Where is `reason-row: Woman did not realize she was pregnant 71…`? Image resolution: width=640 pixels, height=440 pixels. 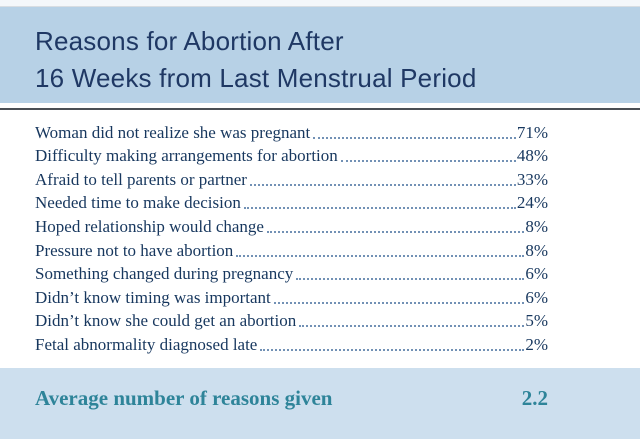
reason-row: Woman did not realize she was pregnant 71… is located at coordinates (291, 131).